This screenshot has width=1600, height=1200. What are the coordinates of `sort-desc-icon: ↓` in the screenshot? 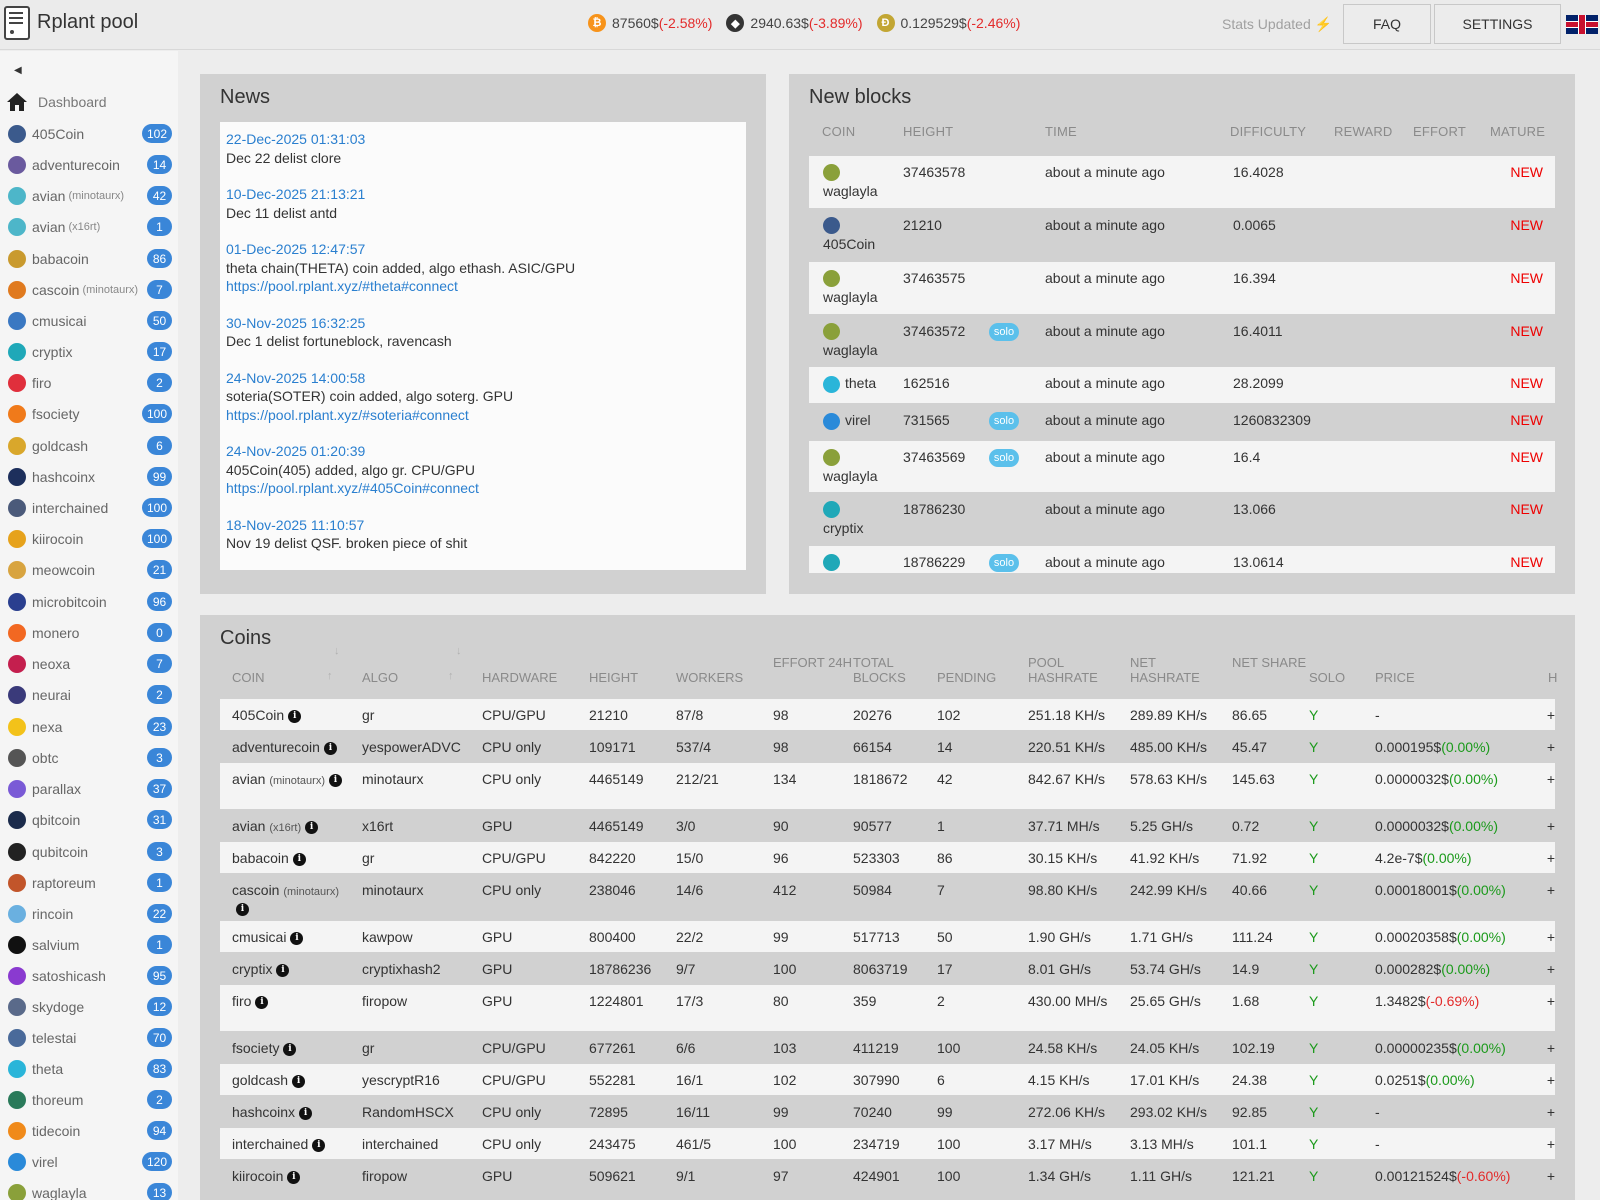 It's located at (337, 651).